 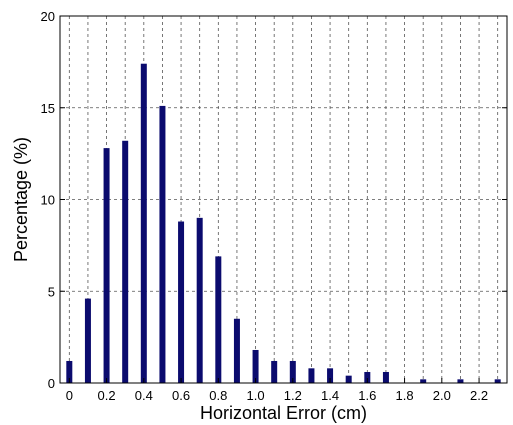 What do you see at coordinates (256, 395) in the screenshot?
I see `x-tick-label: 1.0` at bounding box center [256, 395].